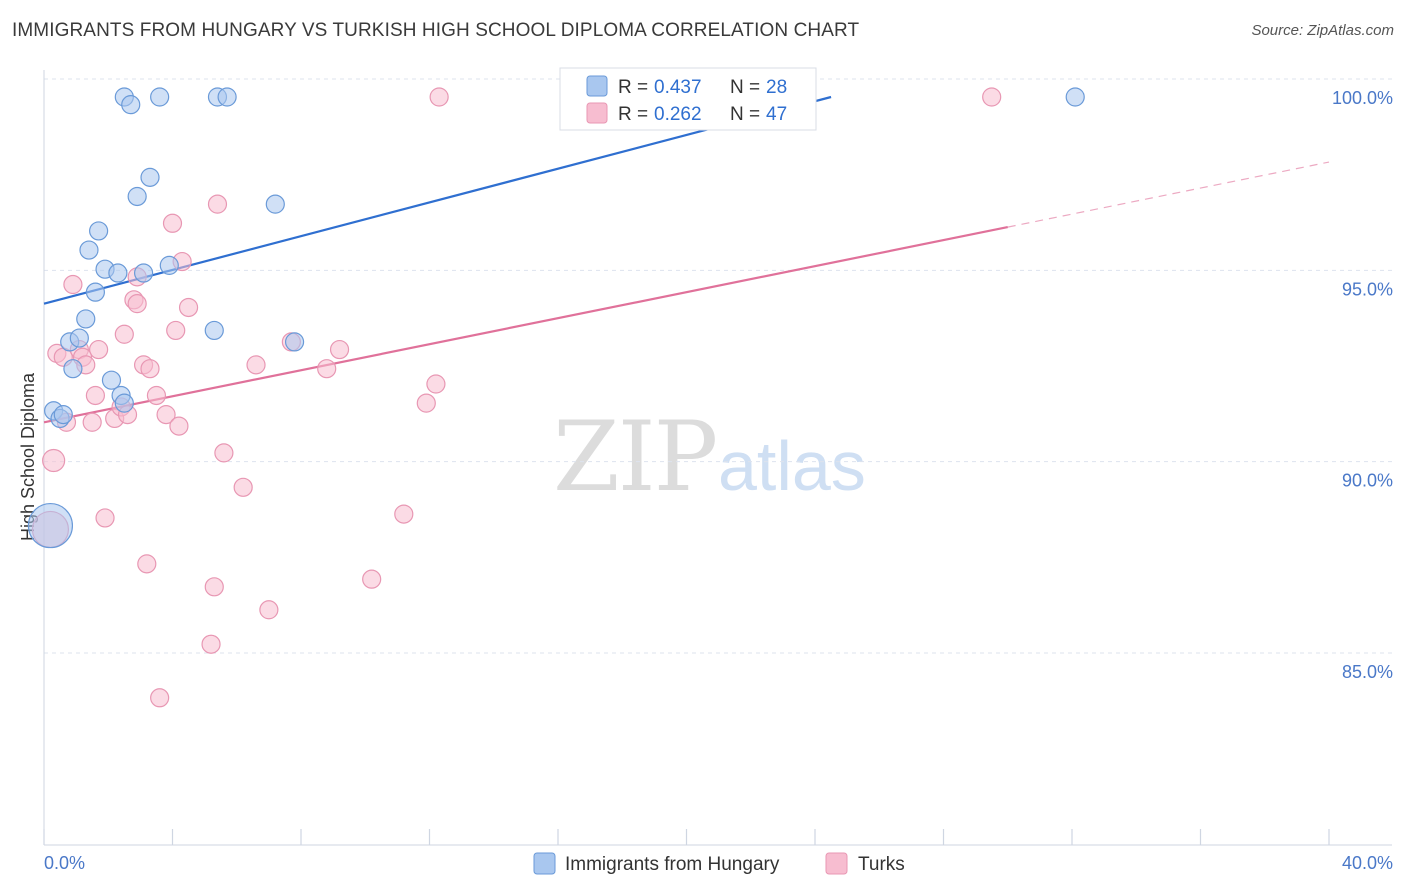 The height and width of the screenshot is (892, 1406). Describe the element at coordinates (633, 114) in the screenshot. I see `legend-r-label-turks: R =` at that location.